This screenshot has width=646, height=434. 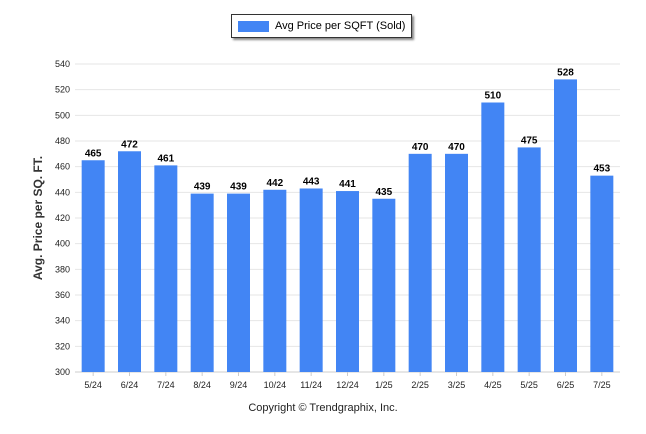 What do you see at coordinates (93, 153) in the screenshot?
I see `data-label: 465` at bounding box center [93, 153].